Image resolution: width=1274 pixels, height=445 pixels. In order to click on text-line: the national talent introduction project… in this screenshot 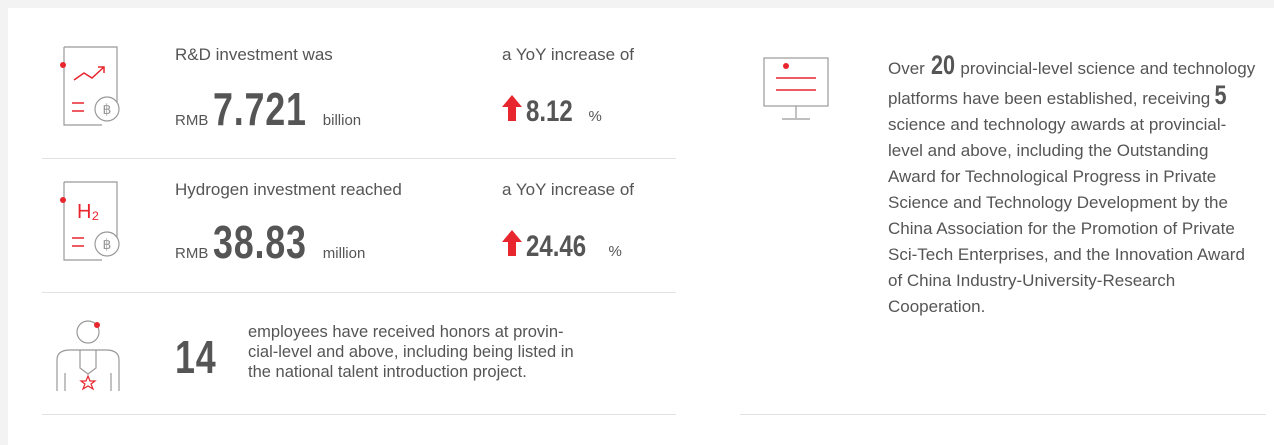, I will do `click(387, 372)`.